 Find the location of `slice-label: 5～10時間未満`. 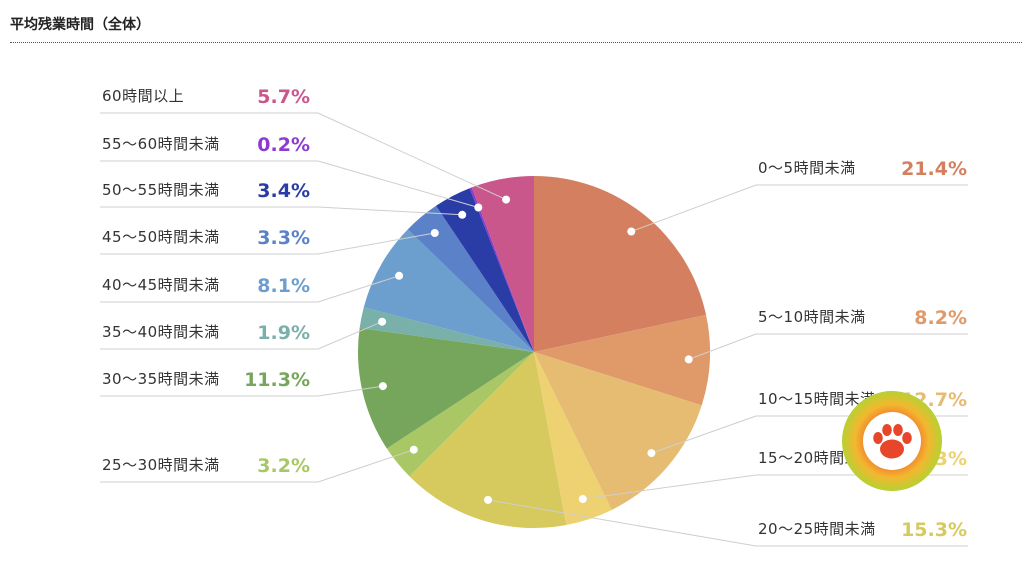

slice-label: 5～10時間未満 is located at coordinates (812, 317).